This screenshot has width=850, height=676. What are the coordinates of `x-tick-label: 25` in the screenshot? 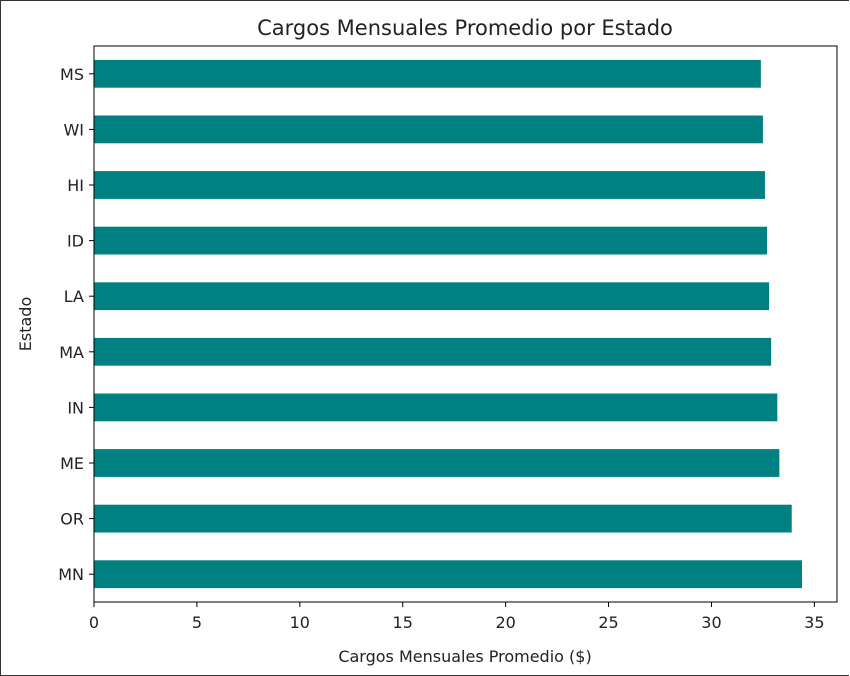 It's located at (608, 622).